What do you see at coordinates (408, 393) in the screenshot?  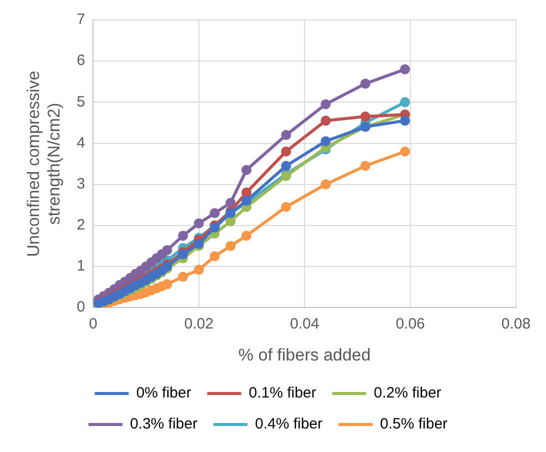 I see `legend-label: 0.2% fiber` at bounding box center [408, 393].